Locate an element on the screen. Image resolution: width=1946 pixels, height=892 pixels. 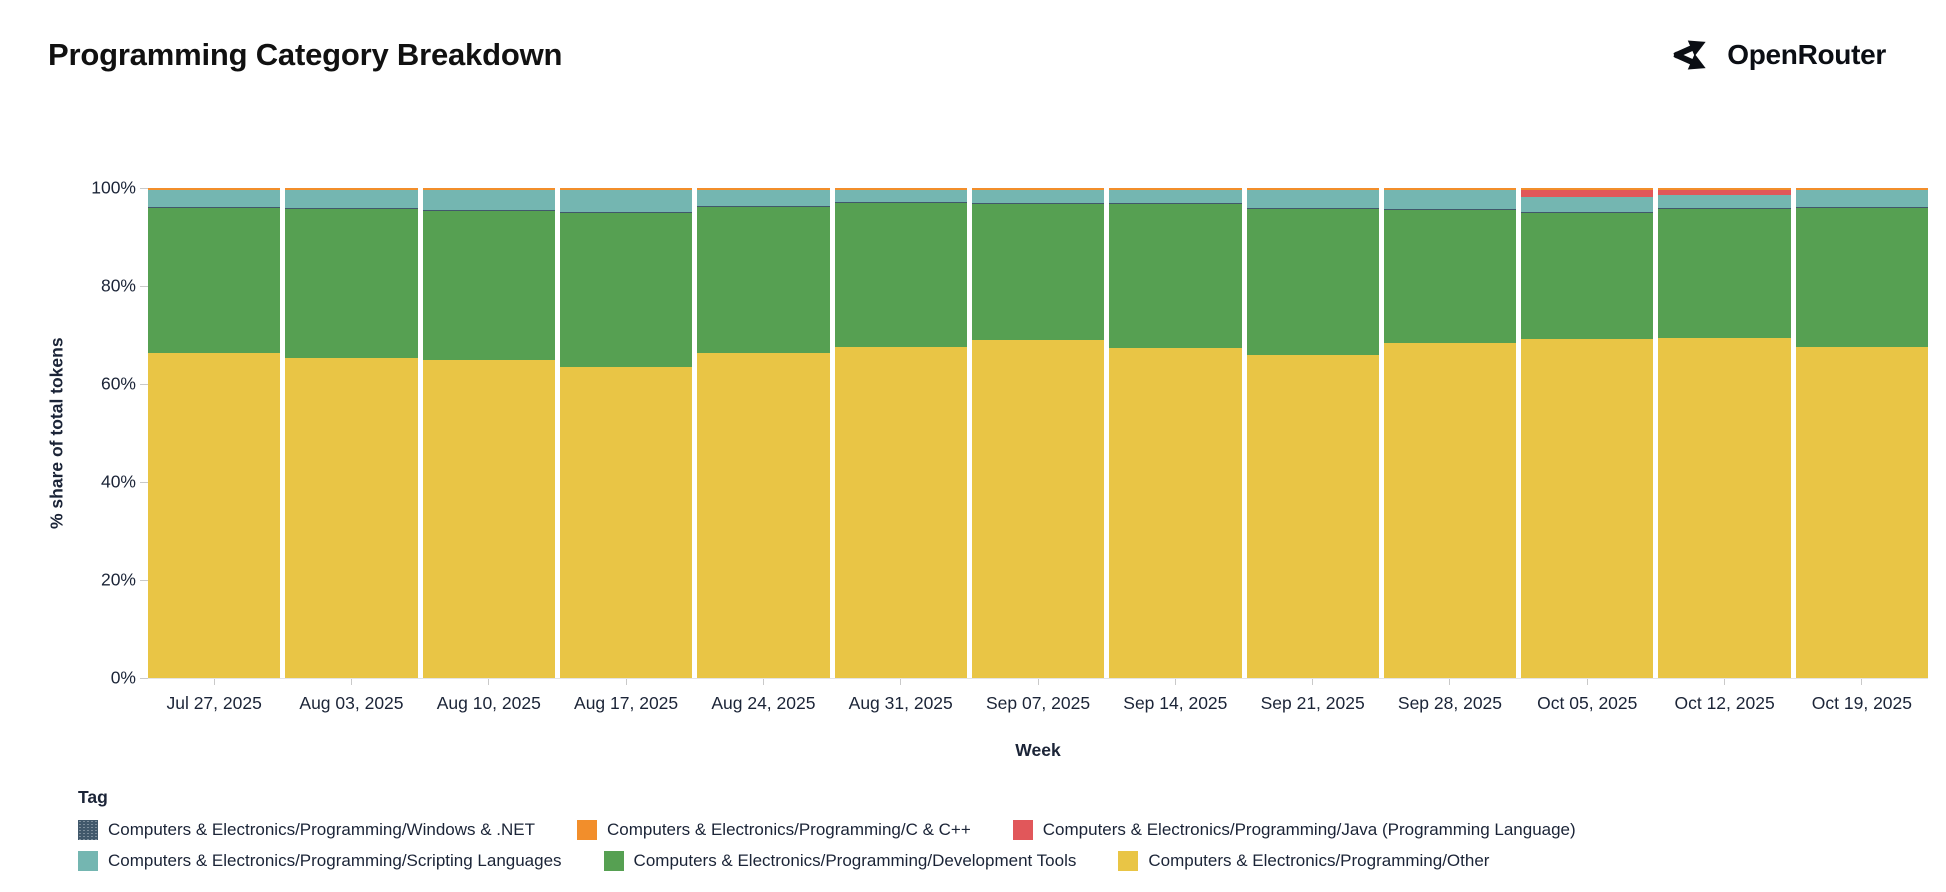
x-tick-label: Oct 19, 2025 is located at coordinates (1862, 703).